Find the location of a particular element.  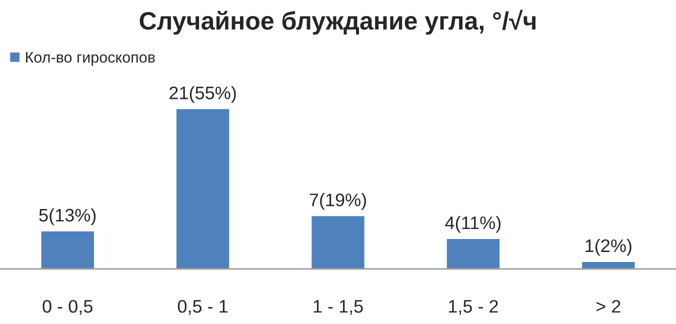

data-label: 1(2%) is located at coordinates (609, 247).